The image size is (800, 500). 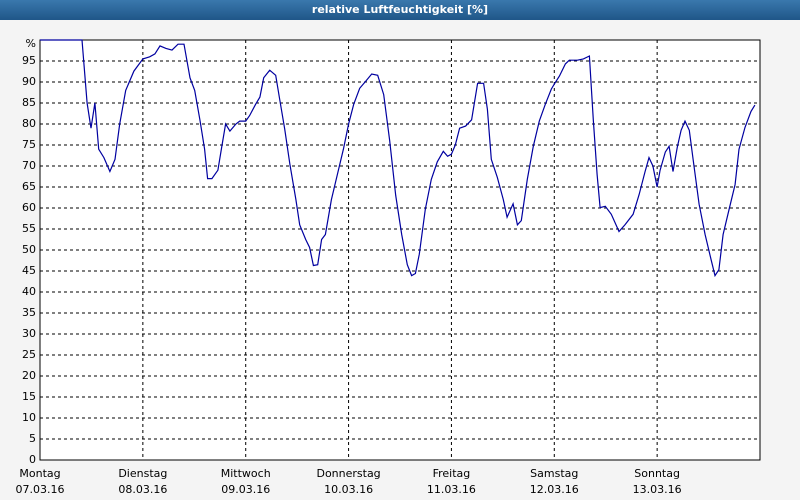 I want to click on y-tick-label: 0, so click(x=32, y=459).